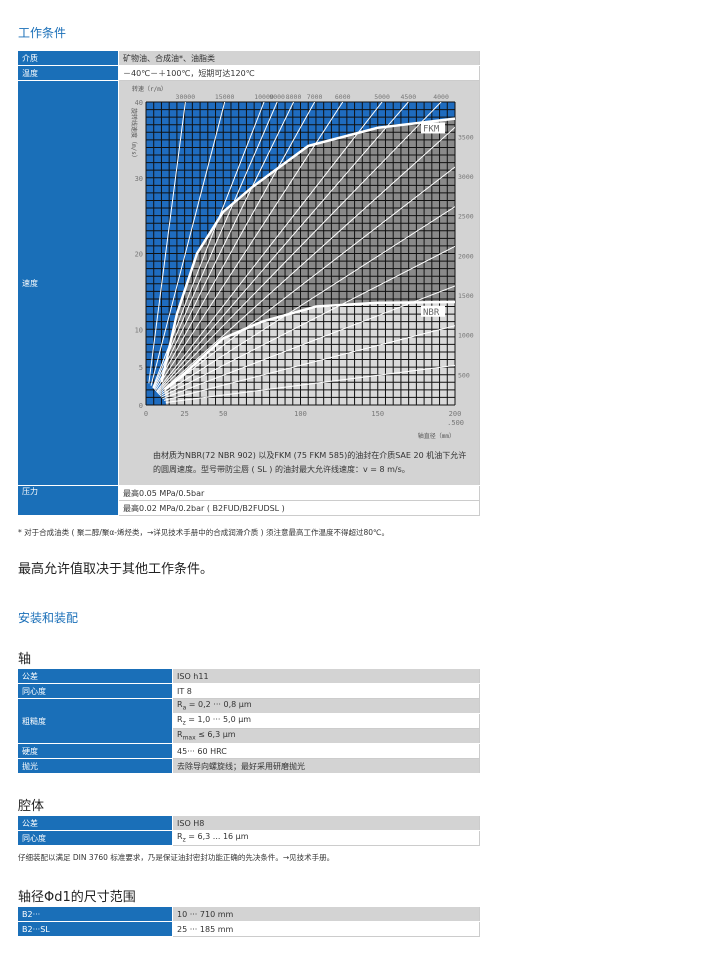  I want to click on x-axis-label: 轴直径（mm）, so click(436, 436).